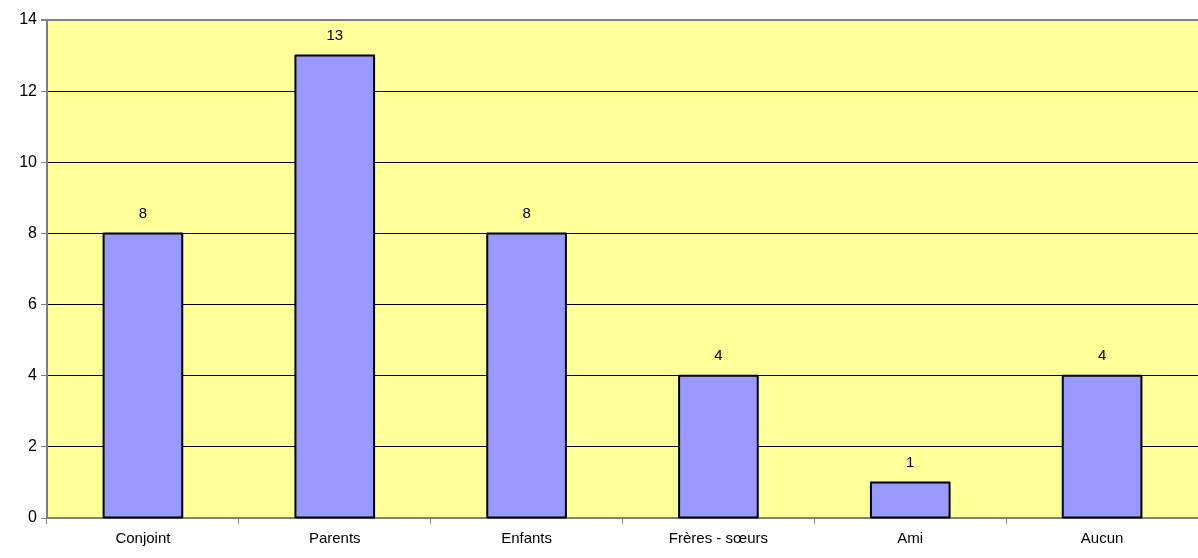 This screenshot has height=558, width=1198. Describe the element at coordinates (33, 303) in the screenshot. I see `y-tick-label: 6` at that location.